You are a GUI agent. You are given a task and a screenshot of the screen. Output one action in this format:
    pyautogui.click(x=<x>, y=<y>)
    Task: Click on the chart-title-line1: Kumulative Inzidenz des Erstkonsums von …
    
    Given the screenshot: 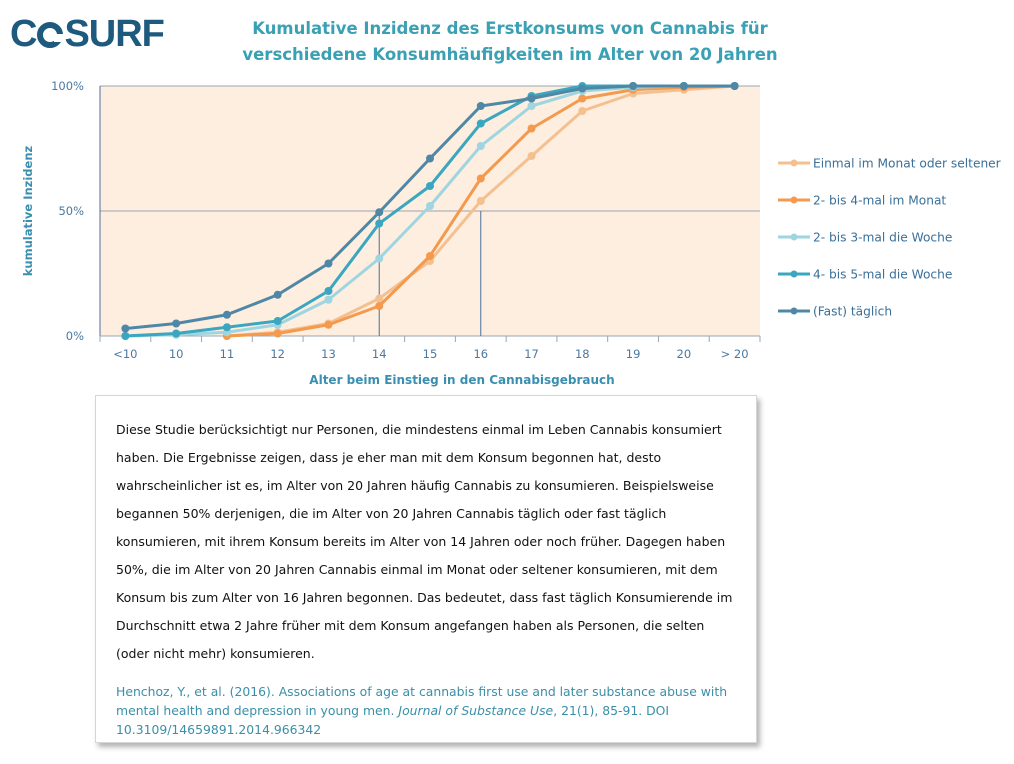 What is the action you would take?
    pyautogui.click(x=510, y=28)
    